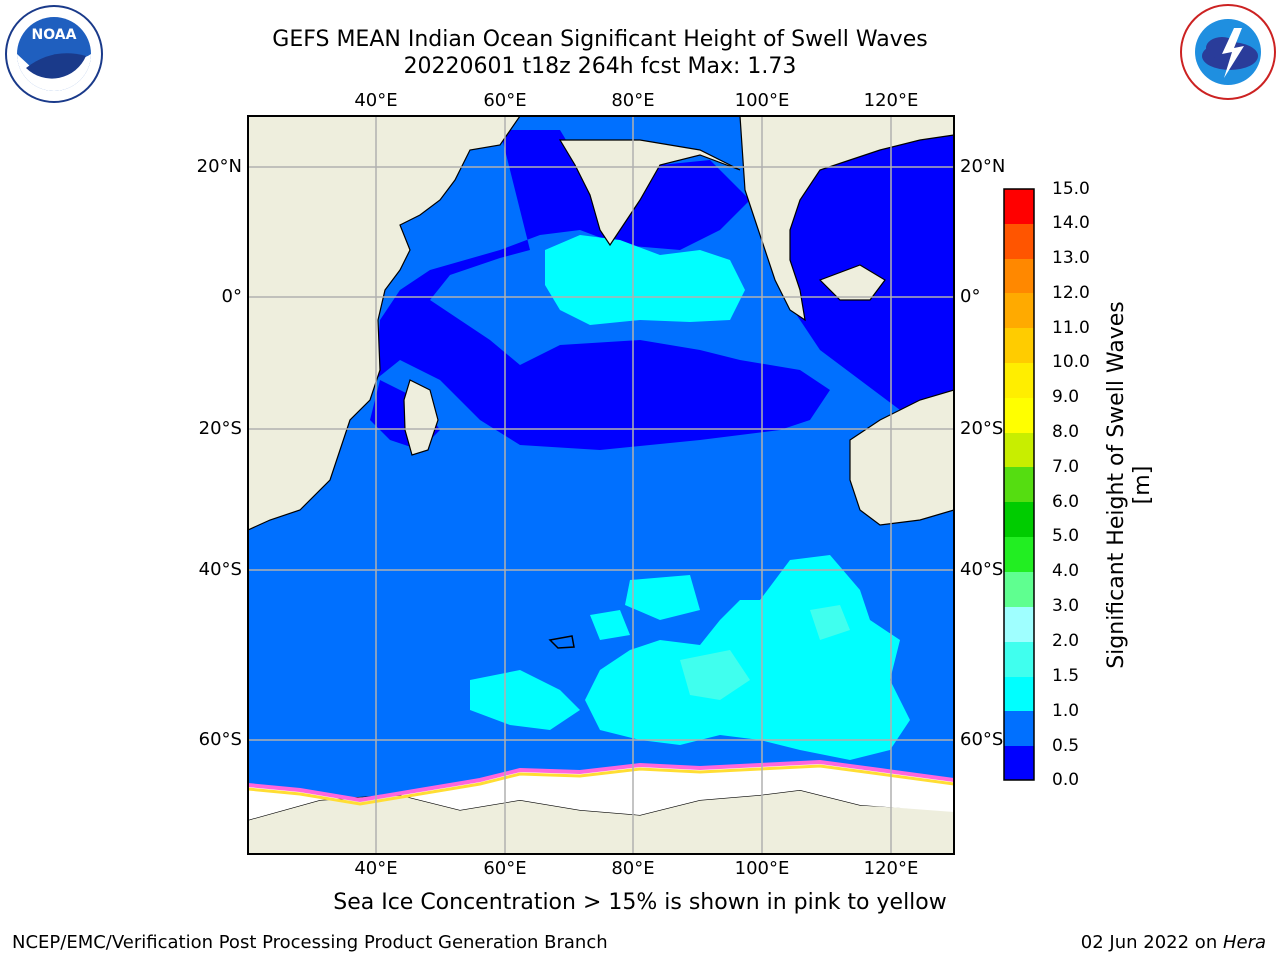 The height and width of the screenshot is (960, 1280). I want to click on colorbar-tick: 5.0, so click(1066, 536).